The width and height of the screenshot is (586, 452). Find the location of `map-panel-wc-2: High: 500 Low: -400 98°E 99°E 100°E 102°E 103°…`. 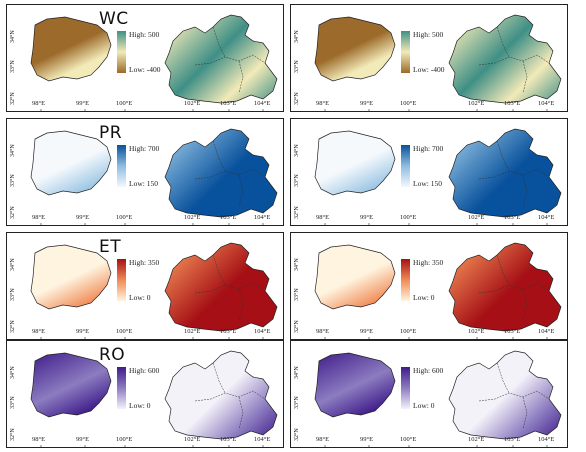

map-panel-wc-2: High: 500 Low: -400 98°E 99°E 100°E 102°E 103°… is located at coordinates (429, 58).